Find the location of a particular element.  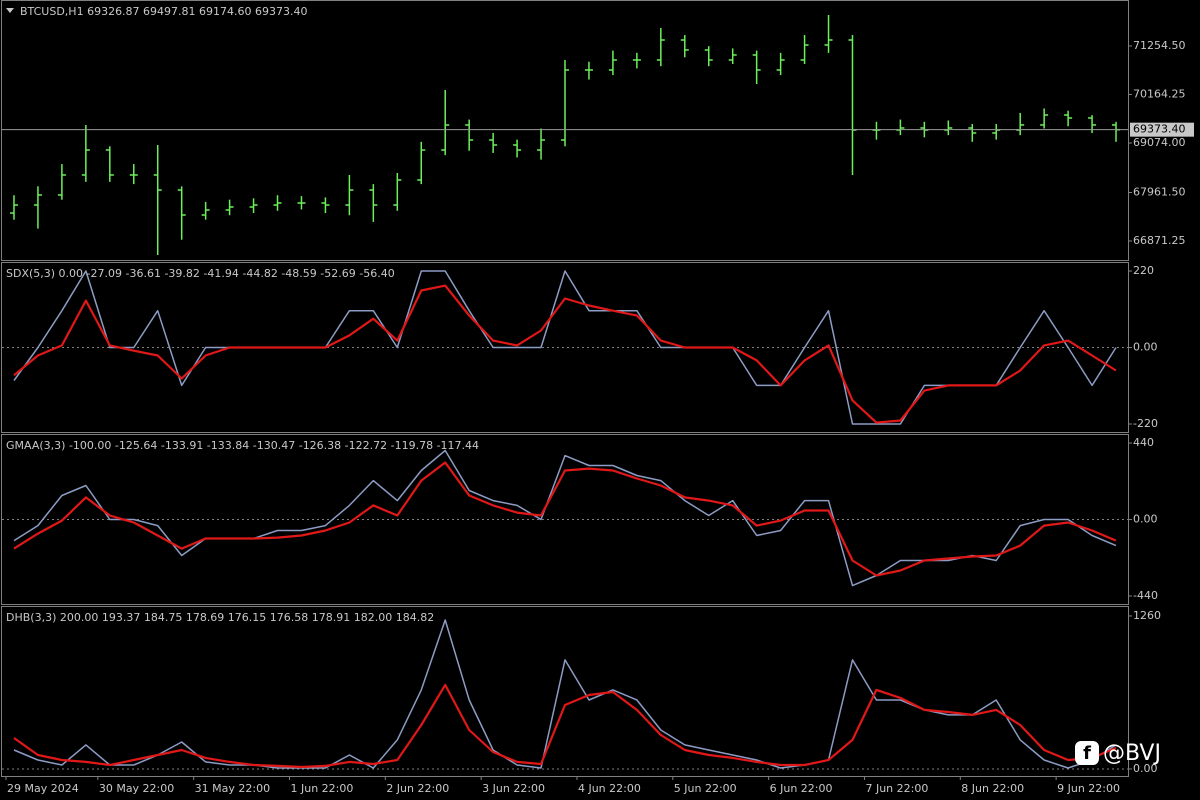

y-tick-label: 67961.50 is located at coordinates (1159, 191).